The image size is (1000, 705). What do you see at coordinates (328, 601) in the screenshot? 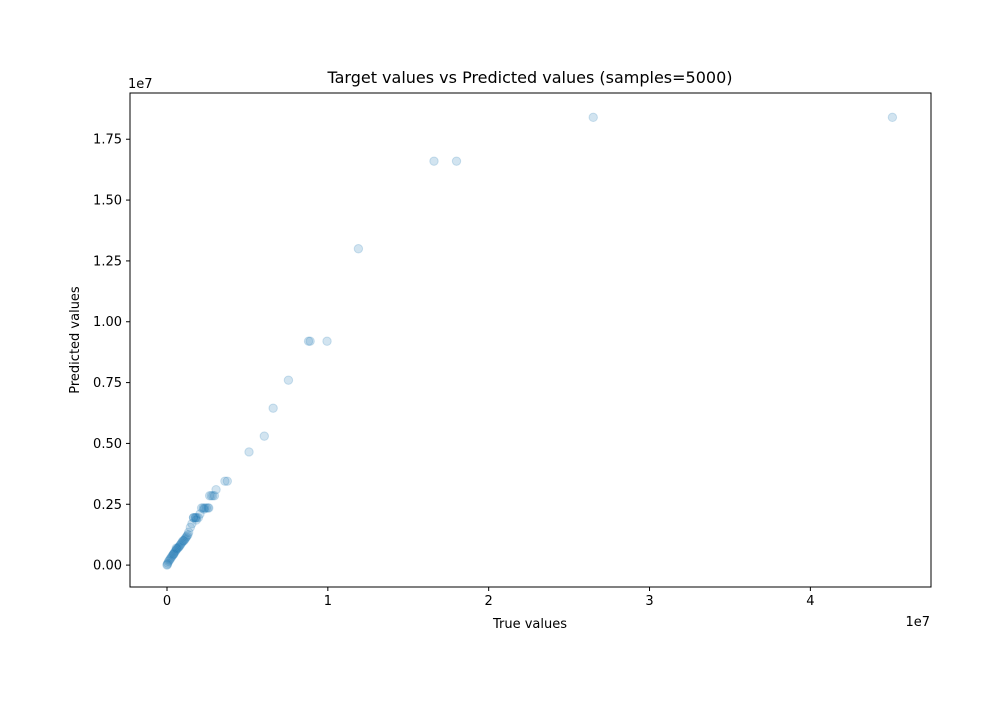
I see `x-tick-label: 1` at bounding box center [328, 601].